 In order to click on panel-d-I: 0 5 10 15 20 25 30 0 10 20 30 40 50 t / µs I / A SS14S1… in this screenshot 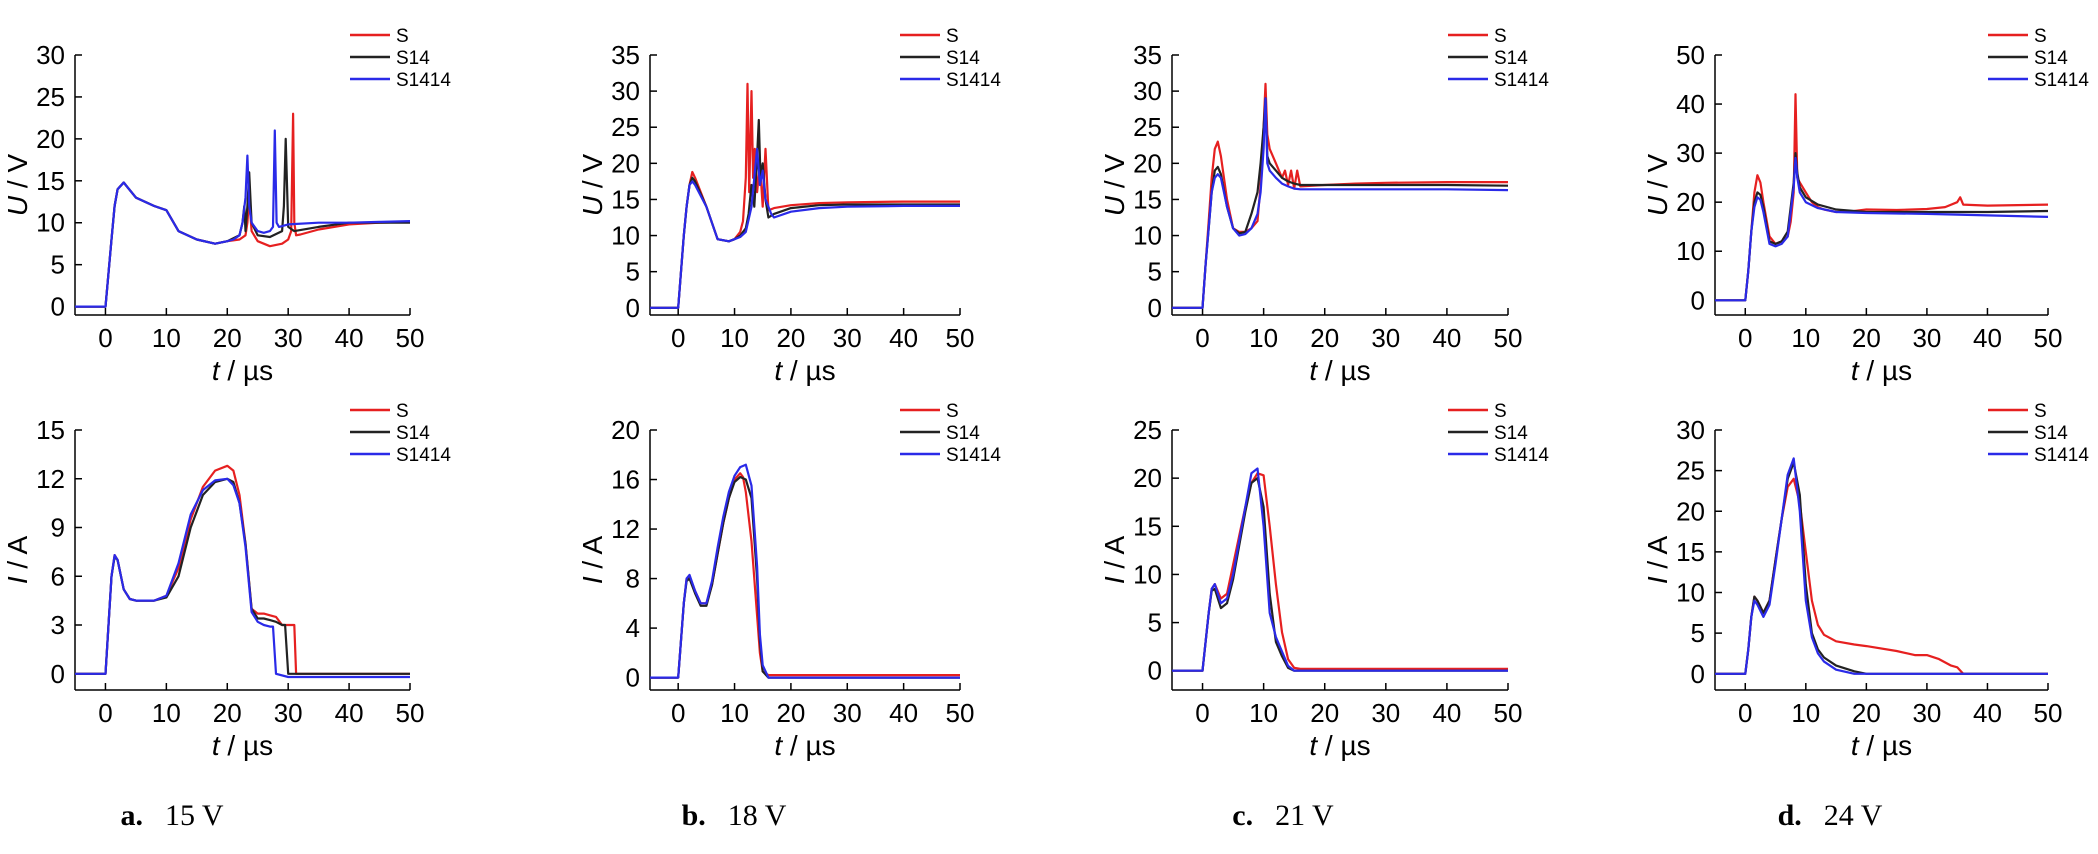, I will do `click(1865, 581)`.